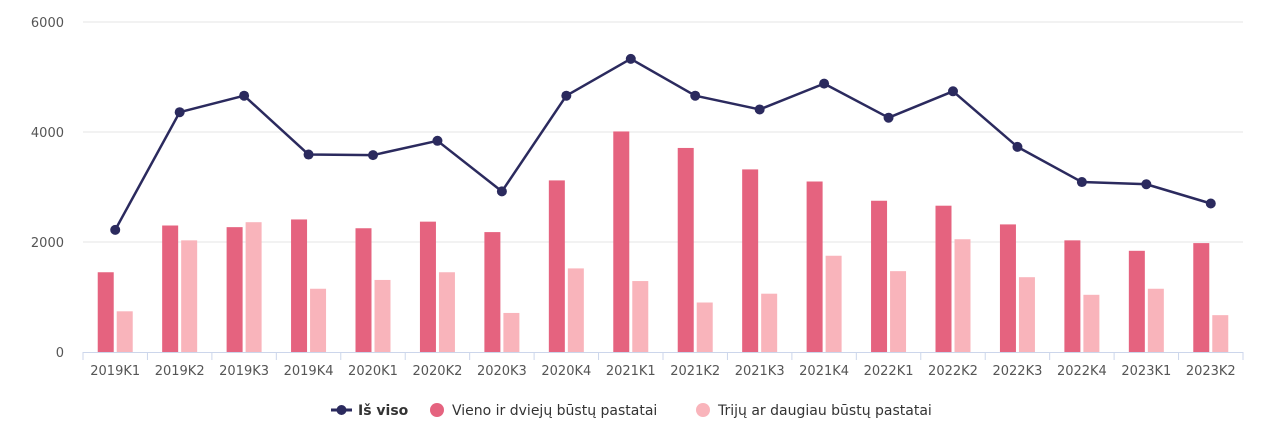  I want to click on legend-item-three-plus-dwellings: Trijų ar daugiau būstų pastatai, so click(814, 411).